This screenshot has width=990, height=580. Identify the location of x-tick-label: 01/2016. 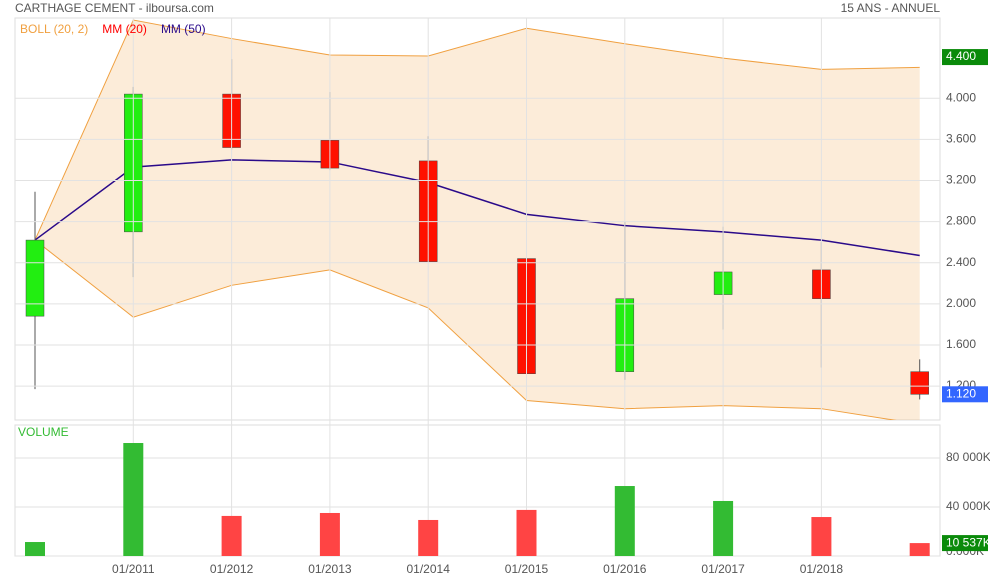
(625, 569).